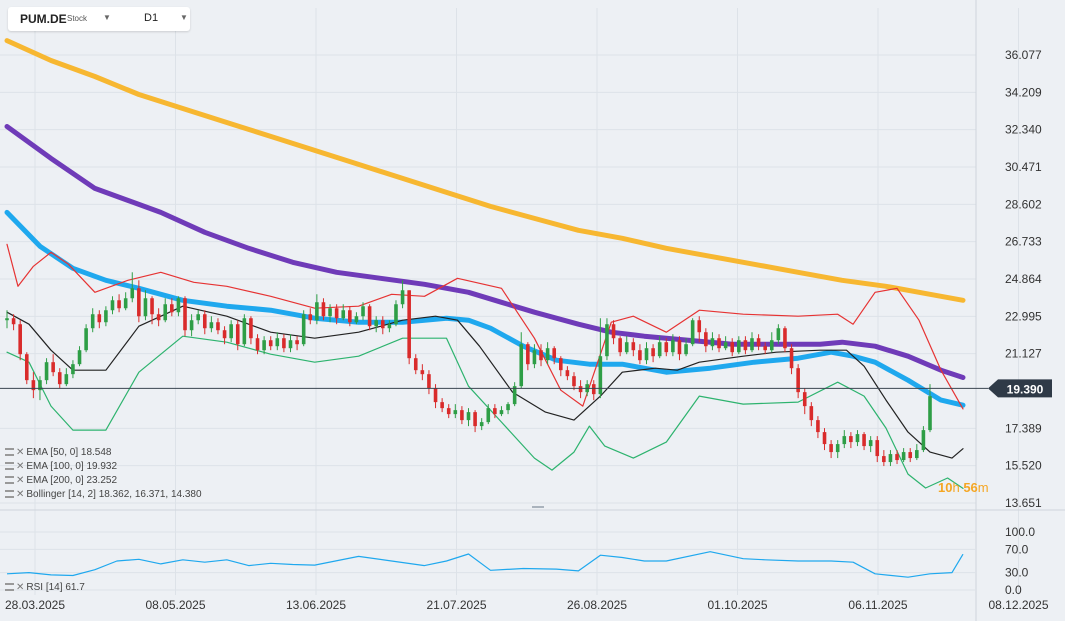 Image resolution: width=1065 pixels, height=621 pixels. I want to click on date-axis-label: 13.06.2025, so click(316, 605).